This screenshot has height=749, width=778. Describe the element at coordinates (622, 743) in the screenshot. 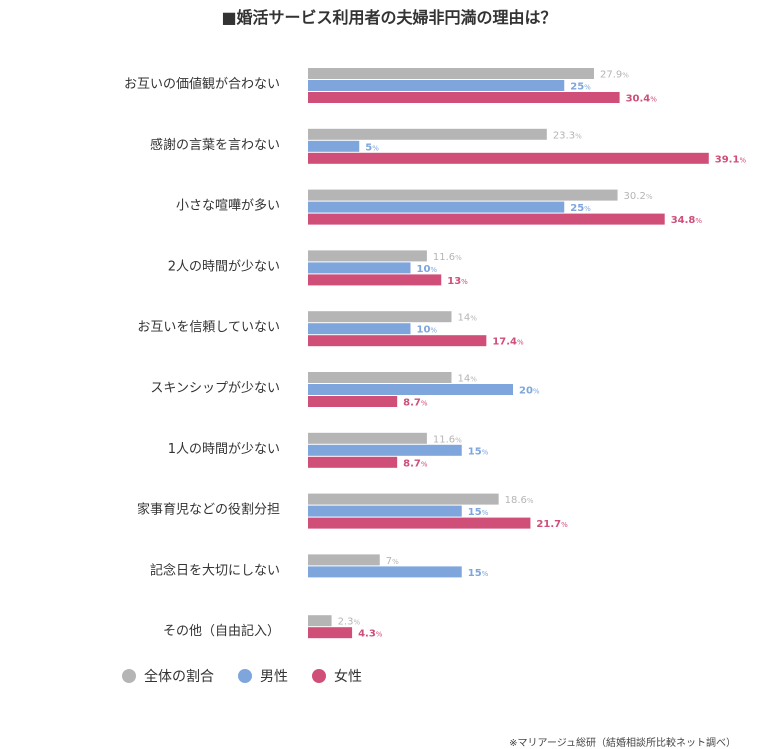

I see `source-note: ※マリアージュ総研（結婚相談所比較ネット調べ）` at that location.